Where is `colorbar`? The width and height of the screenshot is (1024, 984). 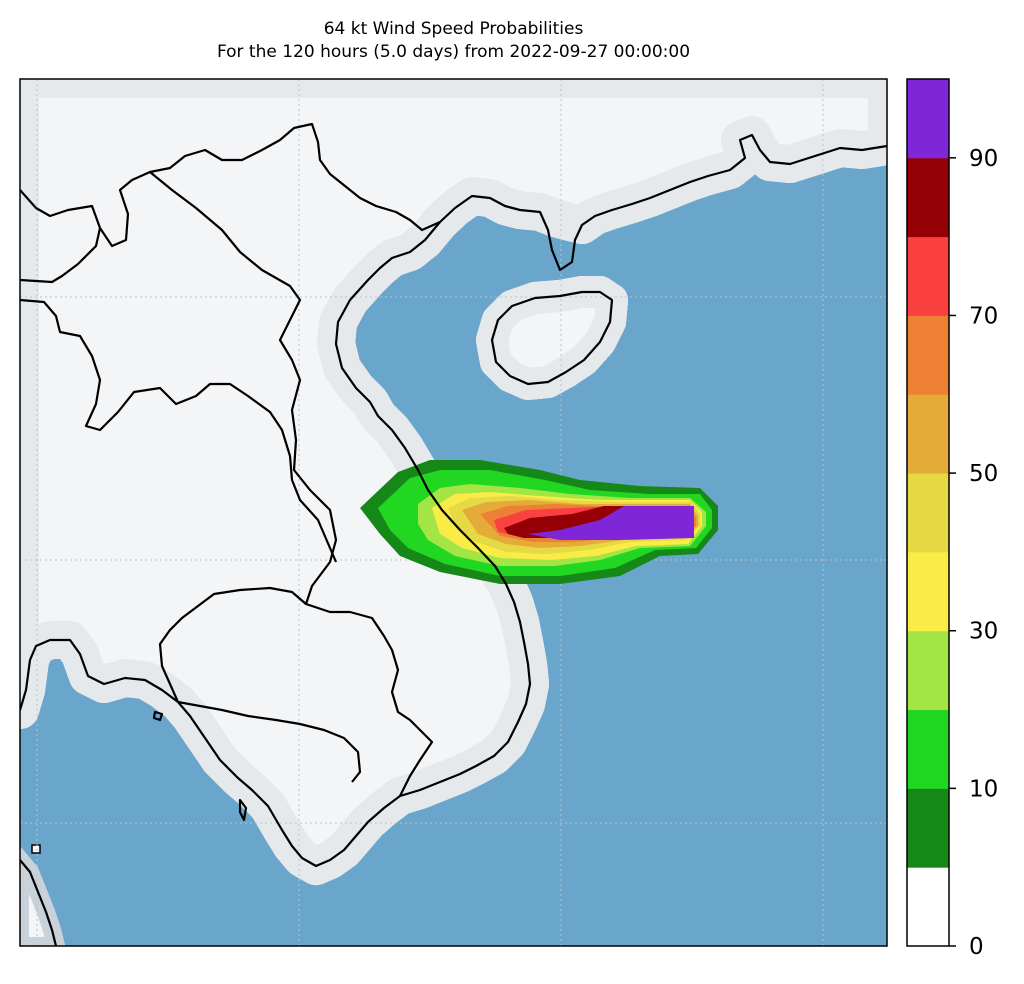 colorbar is located at coordinates (928, 513).